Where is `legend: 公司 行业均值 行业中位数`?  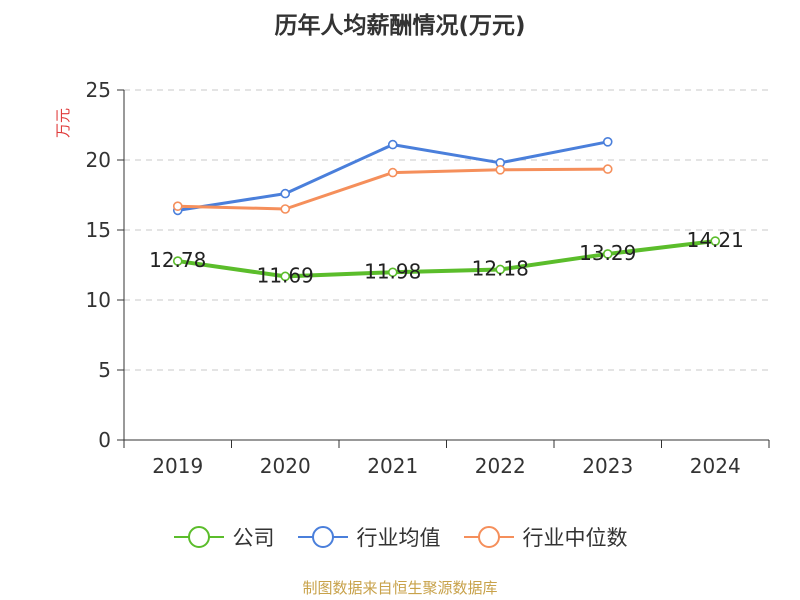
legend: 公司 行业均值 行业中位数 is located at coordinates (400, 537).